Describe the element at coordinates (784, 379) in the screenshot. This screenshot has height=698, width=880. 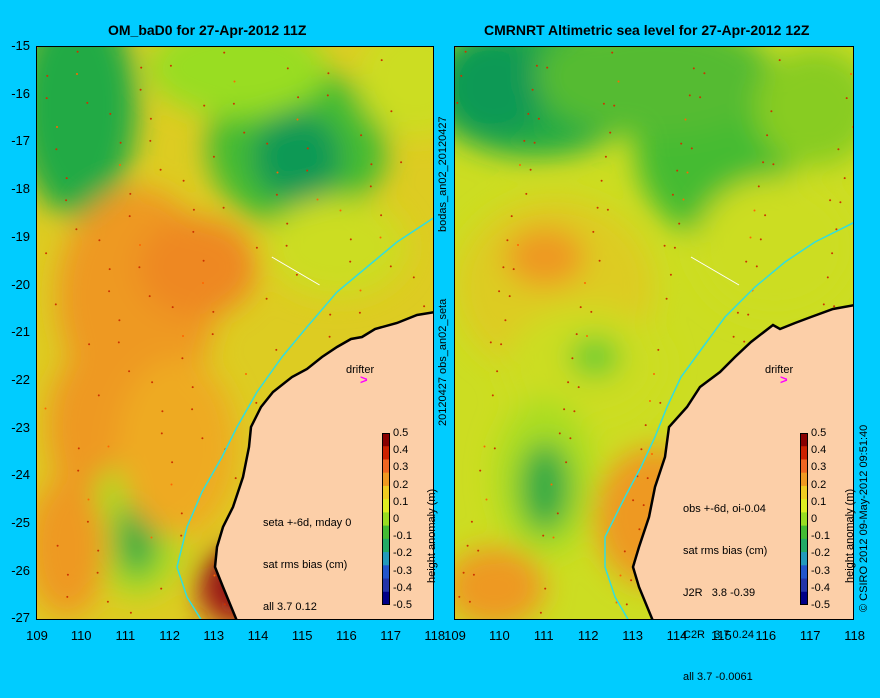
I see `right-drifter-marker: >` at that location.